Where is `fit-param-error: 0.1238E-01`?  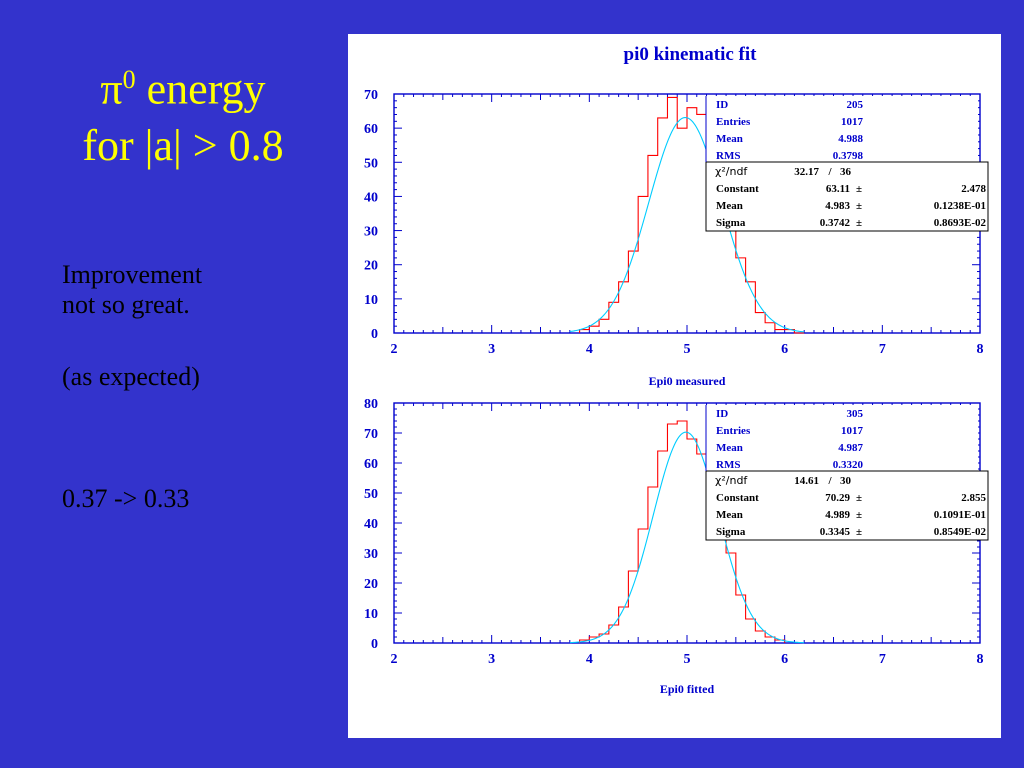
fit-param-error: 0.1238E-01 is located at coordinates (960, 206).